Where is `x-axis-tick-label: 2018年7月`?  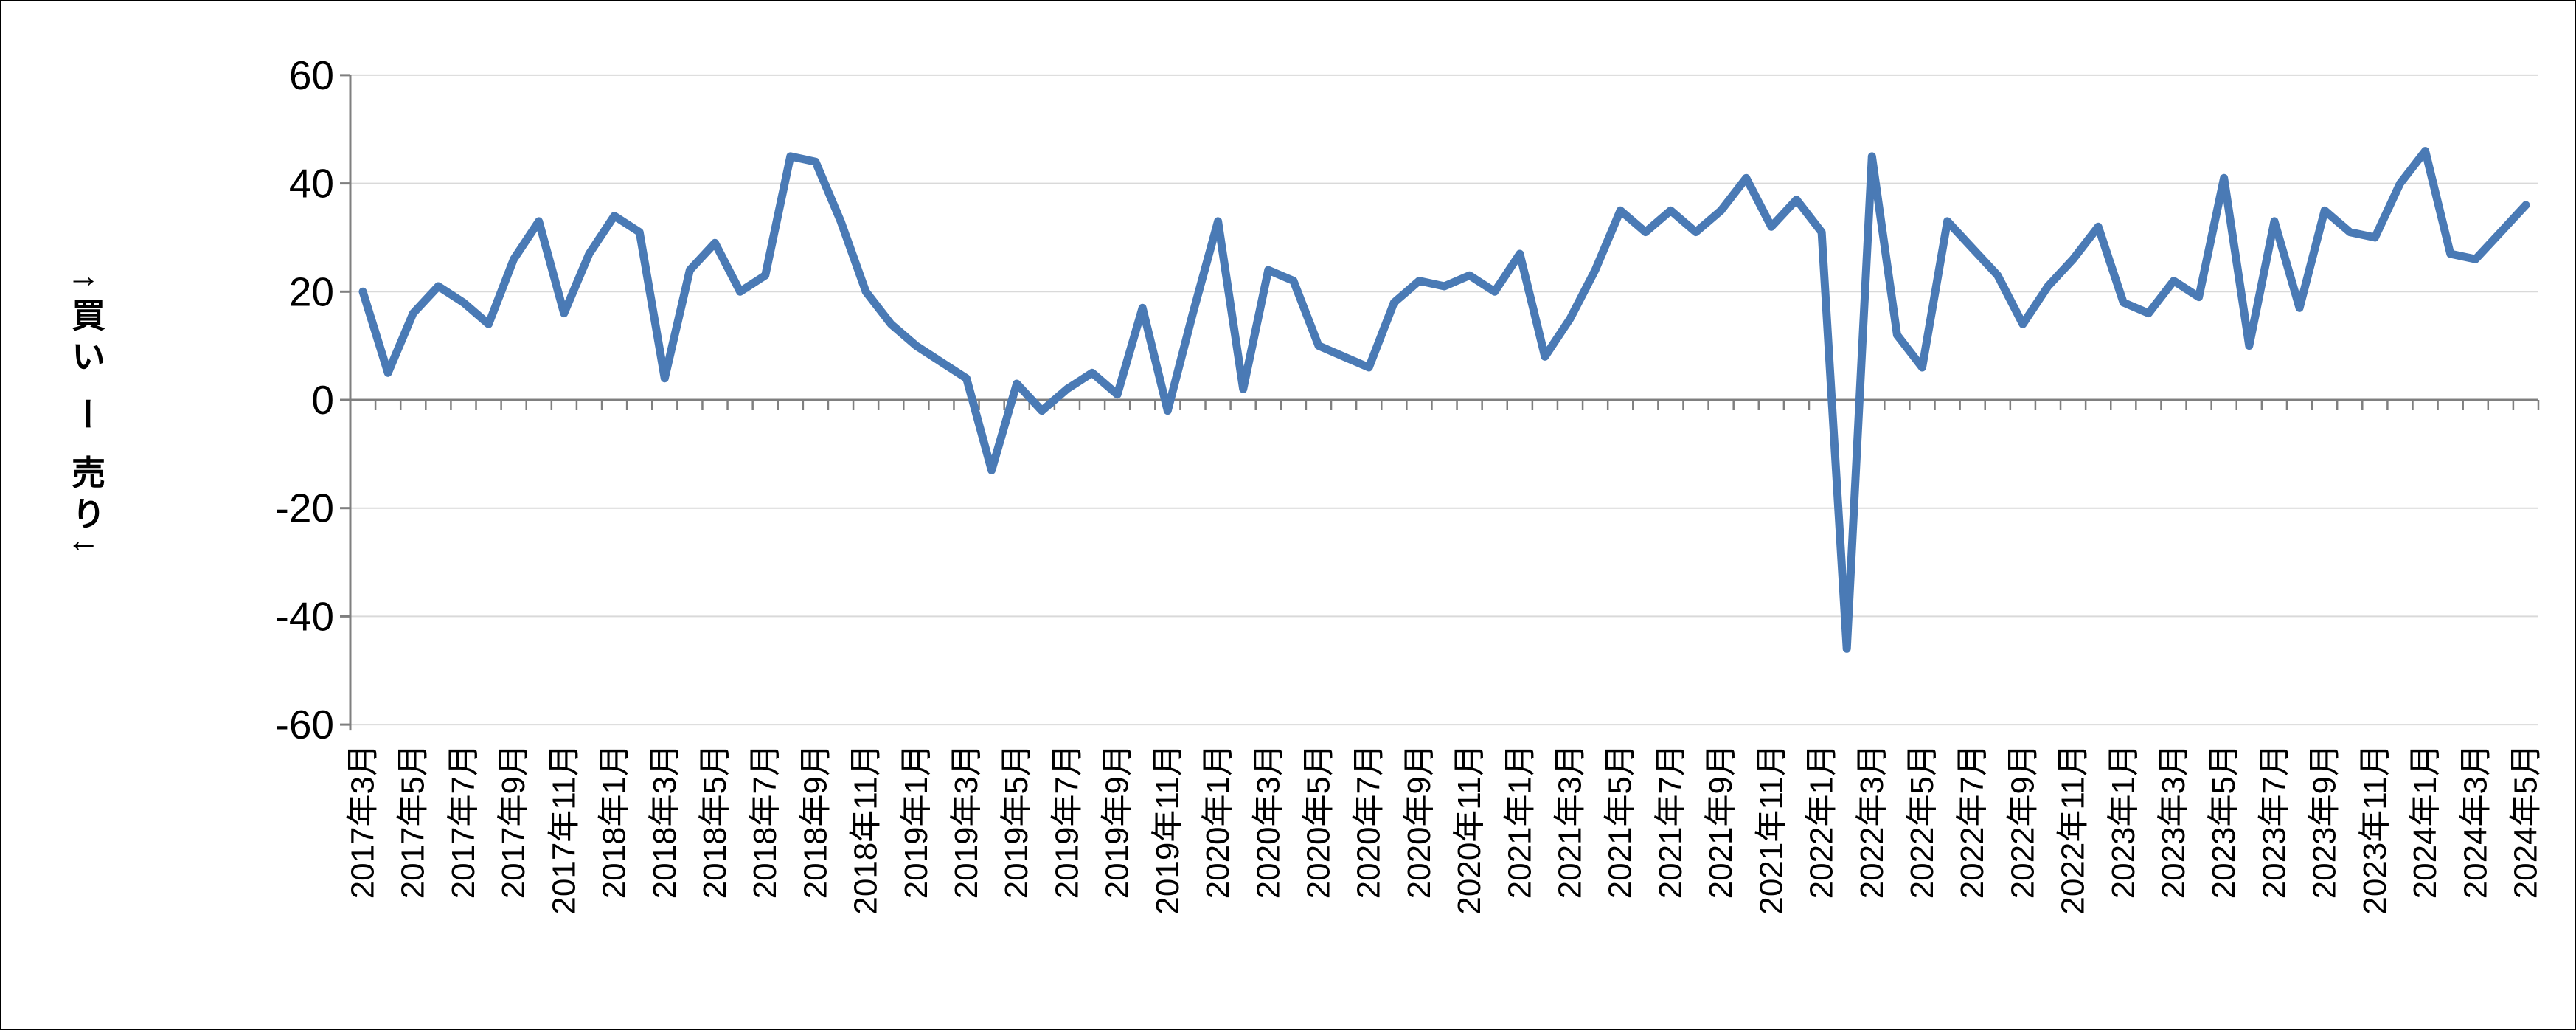
x-axis-tick-label: 2018年7月 is located at coordinates (765, 821).